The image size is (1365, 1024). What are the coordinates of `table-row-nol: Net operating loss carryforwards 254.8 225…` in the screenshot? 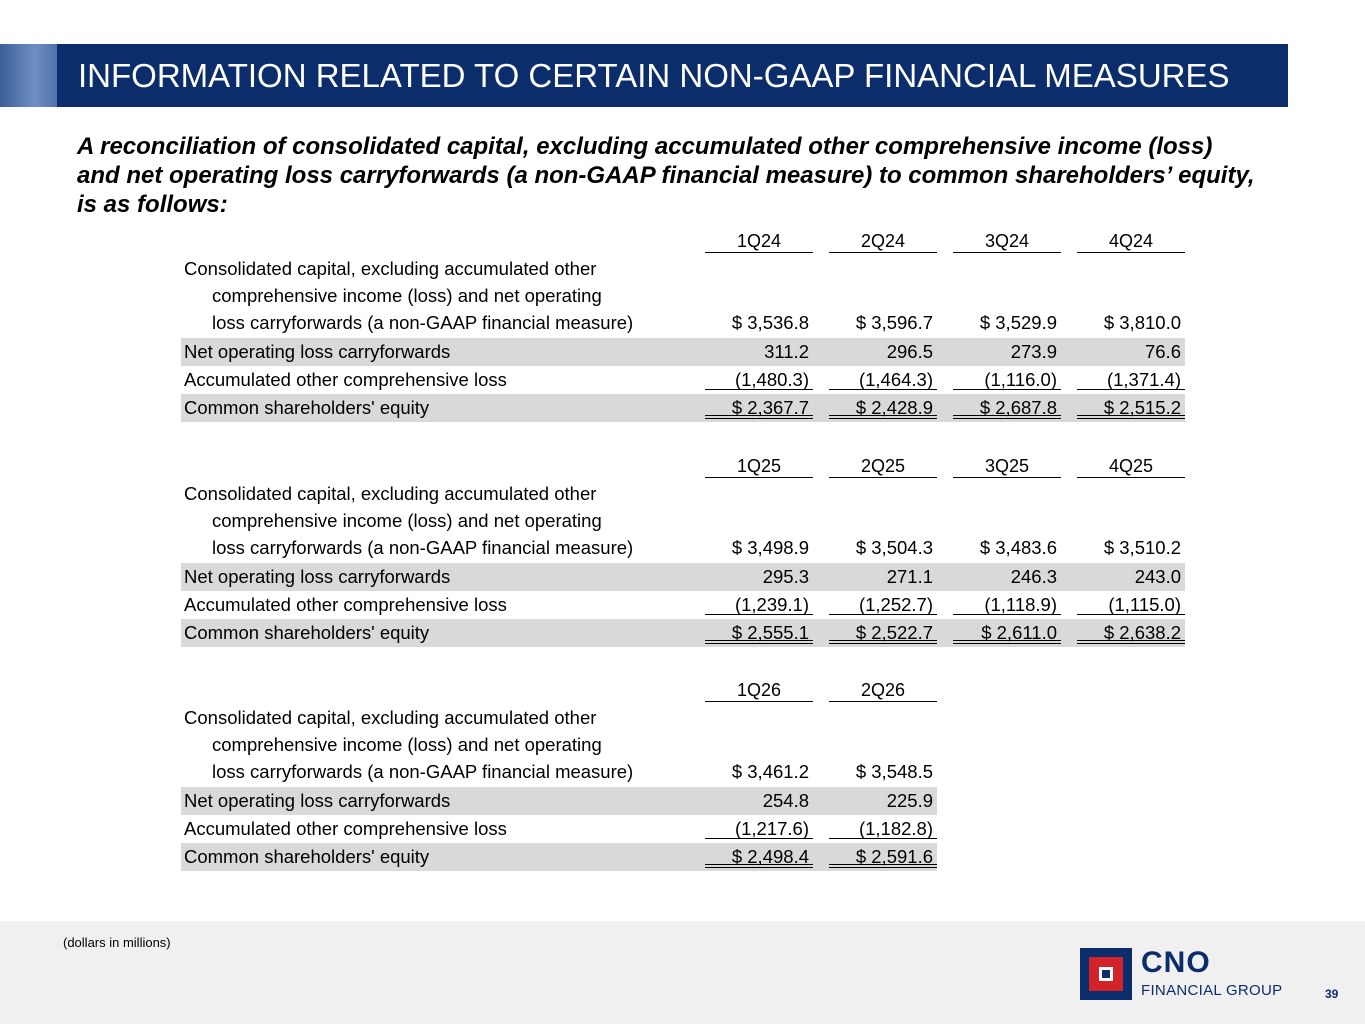 It's located at (559, 801).